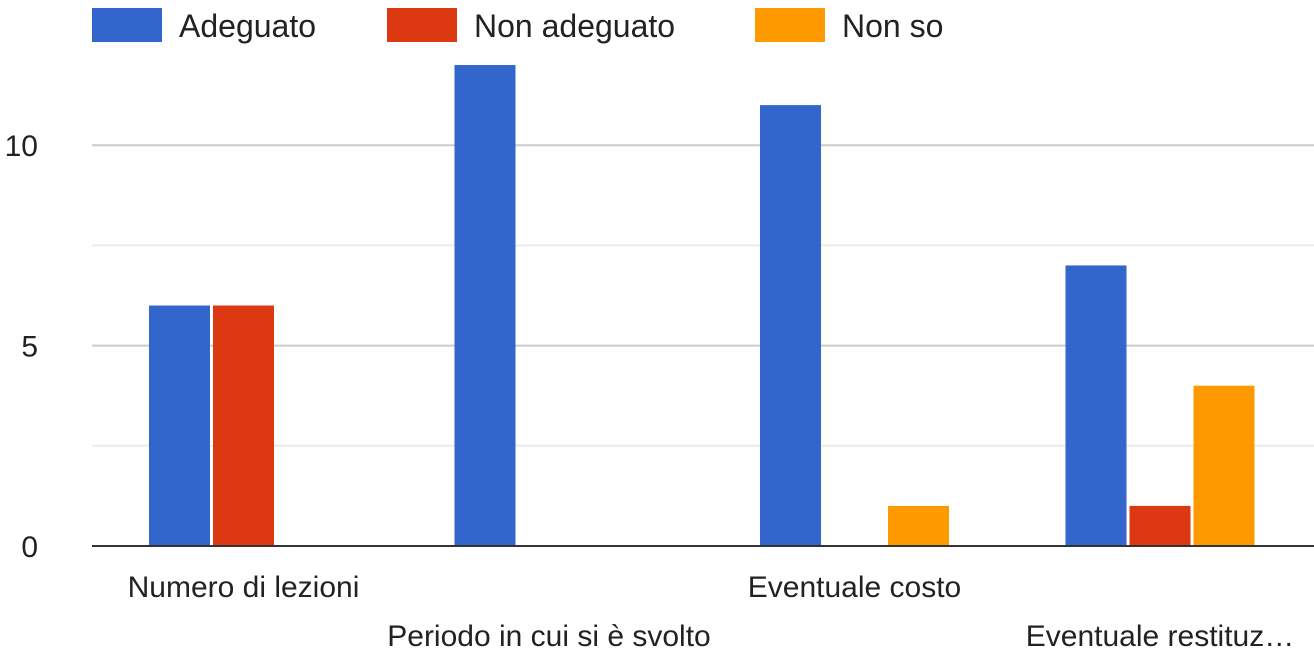  What do you see at coordinates (549, 635) in the screenshot?
I see `x-tick-label: Periodo in cui si è svolto` at bounding box center [549, 635].